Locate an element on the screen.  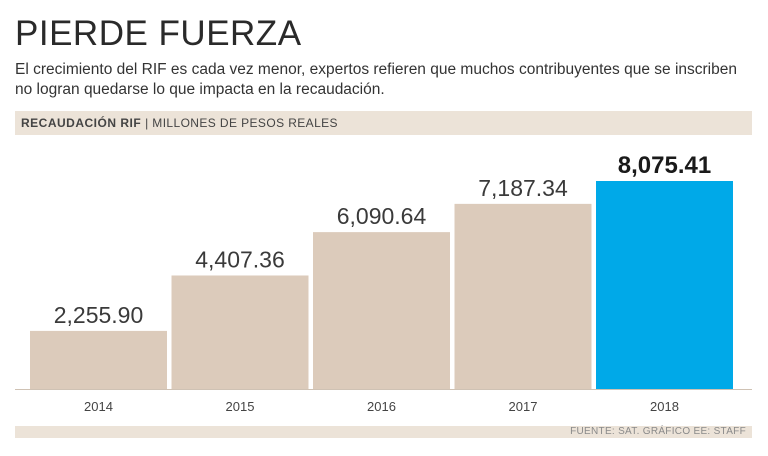
value-label-2014: 2,255.90 is located at coordinates (99, 315).